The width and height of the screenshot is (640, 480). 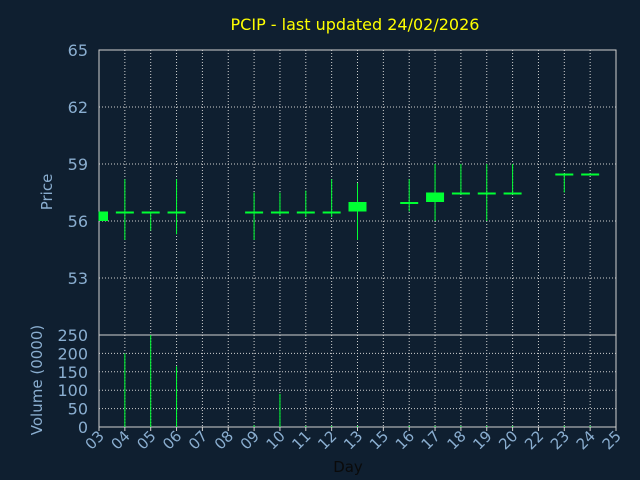 What do you see at coordinates (348, 467) in the screenshot?
I see `x-axis-label: Day` at bounding box center [348, 467].